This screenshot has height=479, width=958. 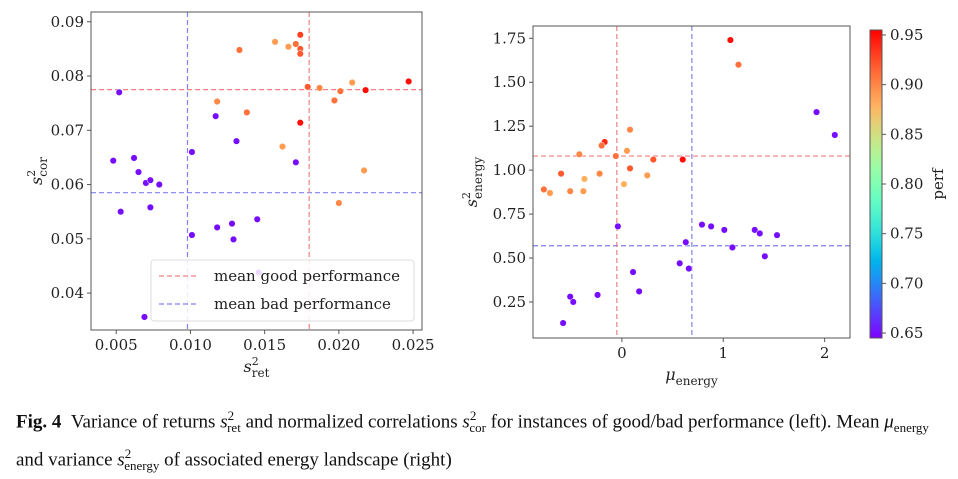 I want to click on colorbar-tick-label: 0.95, so click(x=906, y=35).